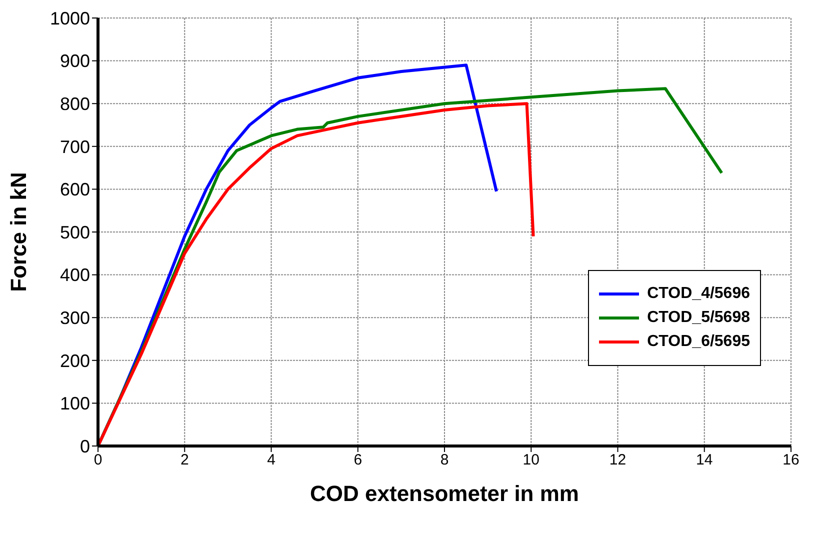  Describe the element at coordinates (184, 460) in the screenshot. I see `x-tick-label: 2` at that location.